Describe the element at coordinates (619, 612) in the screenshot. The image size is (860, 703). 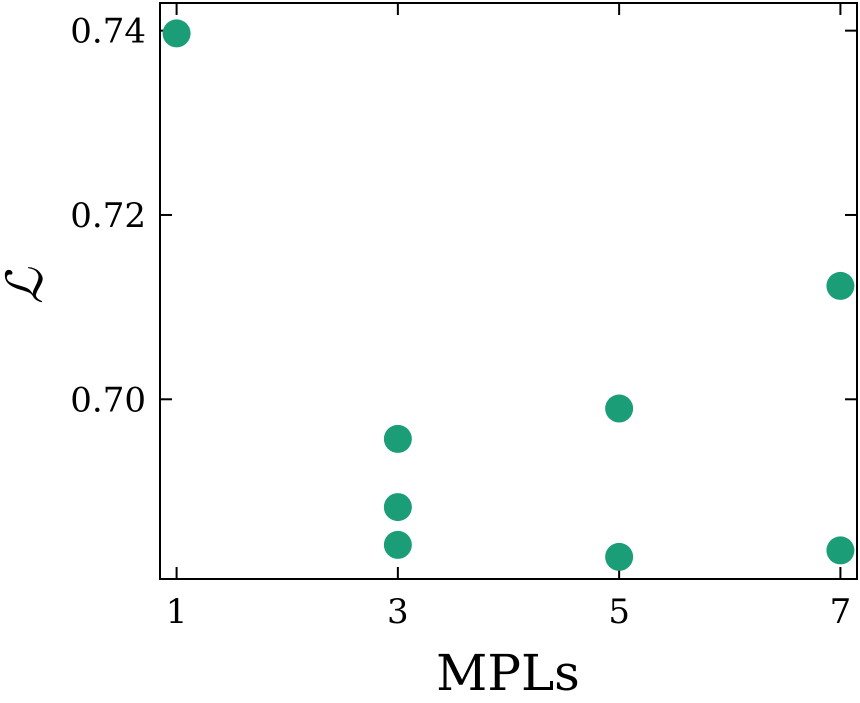
I see `x-tick-label: 5` at that location.